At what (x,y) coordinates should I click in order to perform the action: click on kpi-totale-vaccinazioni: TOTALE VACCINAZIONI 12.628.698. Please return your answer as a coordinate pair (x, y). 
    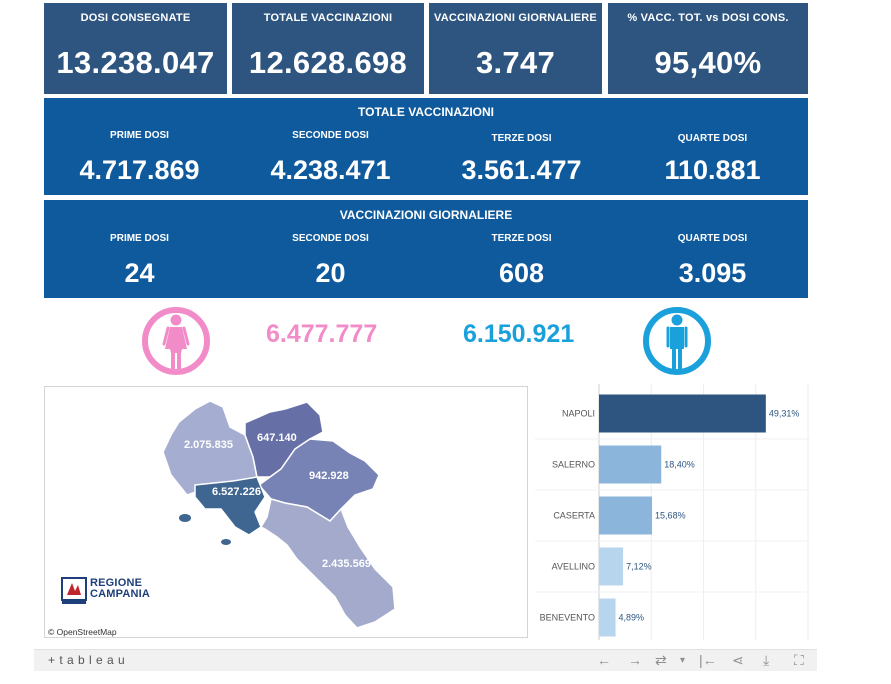
    Looking at the image, I should click on (328, 48).